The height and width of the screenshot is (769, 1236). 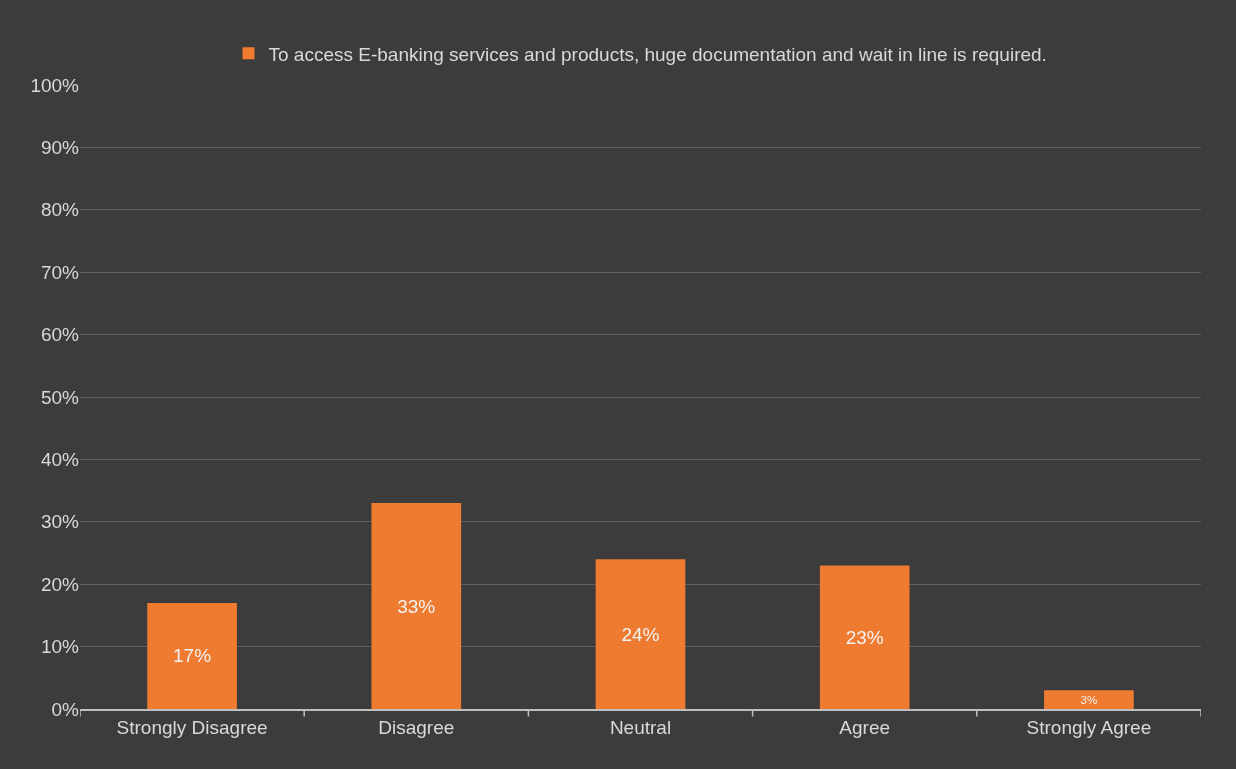 I want to click on data-label: 33%, so click(x=416, y=606).